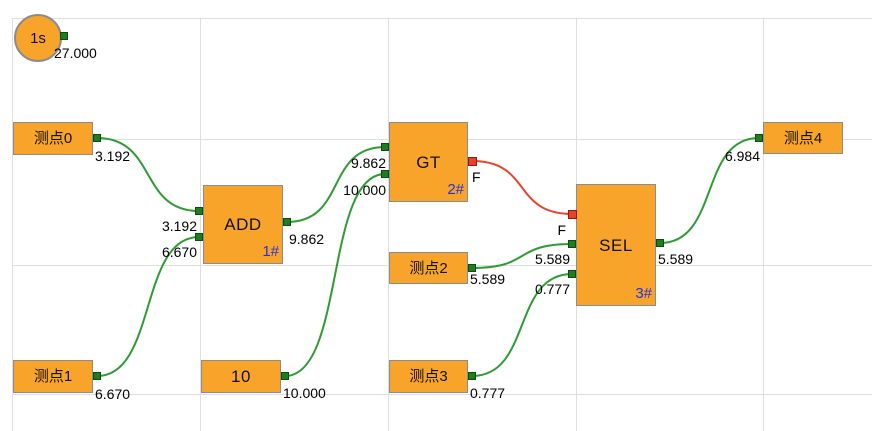 Image resolution: width=872 pixels, height=431 pixels. Describe the element at coordinates (287, 222) in the screenshot. I see `port-add-out` at that location.